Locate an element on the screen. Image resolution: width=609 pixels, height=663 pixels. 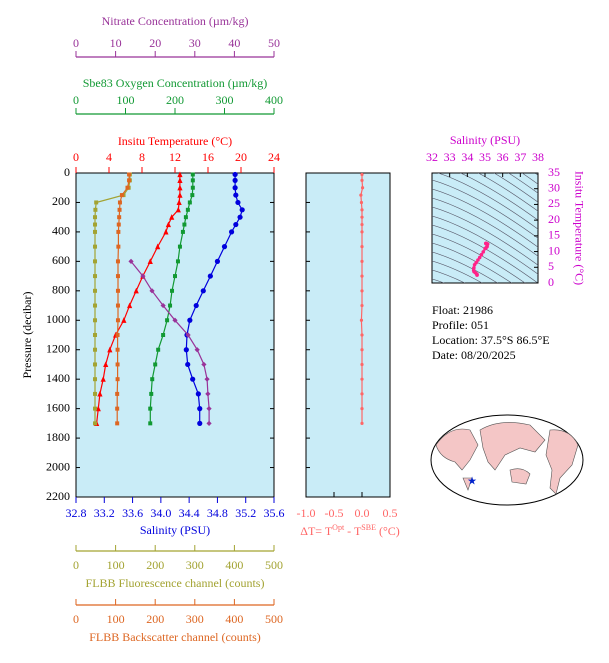
axis-title: Nitrate Concentration (µm/kg) is located at coordinates (175, 21).